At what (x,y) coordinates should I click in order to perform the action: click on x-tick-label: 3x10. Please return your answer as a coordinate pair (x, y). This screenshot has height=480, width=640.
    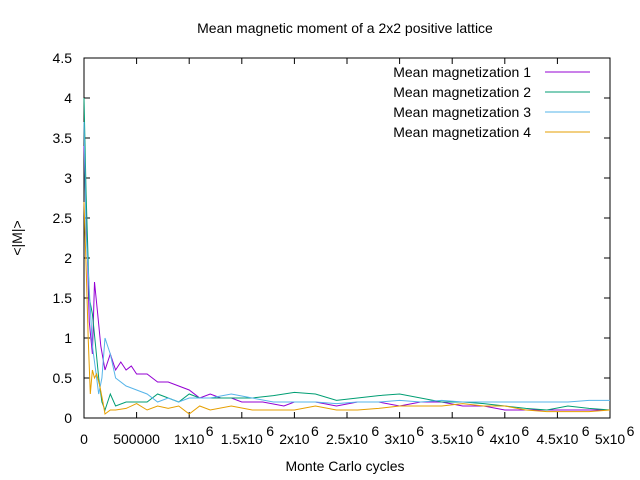
    Looking at the image, I should click on (399, 439).